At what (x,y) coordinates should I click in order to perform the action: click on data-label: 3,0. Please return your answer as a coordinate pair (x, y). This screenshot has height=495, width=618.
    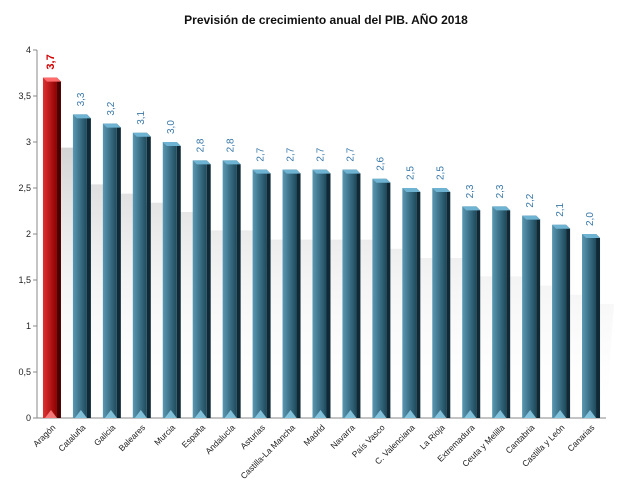
    Looking at the image, I should click on (171, 127).